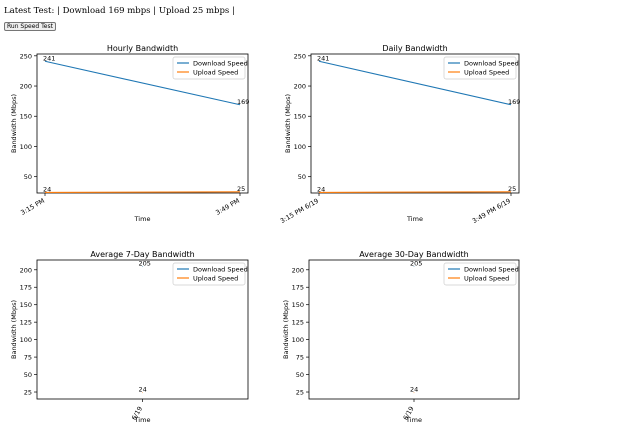 This screenshot has width=640, height=445. Describe the element at coordinates (491, 211) in the screenshot. I see `x-tick-label: 3:49 PM 6/19` at that location.